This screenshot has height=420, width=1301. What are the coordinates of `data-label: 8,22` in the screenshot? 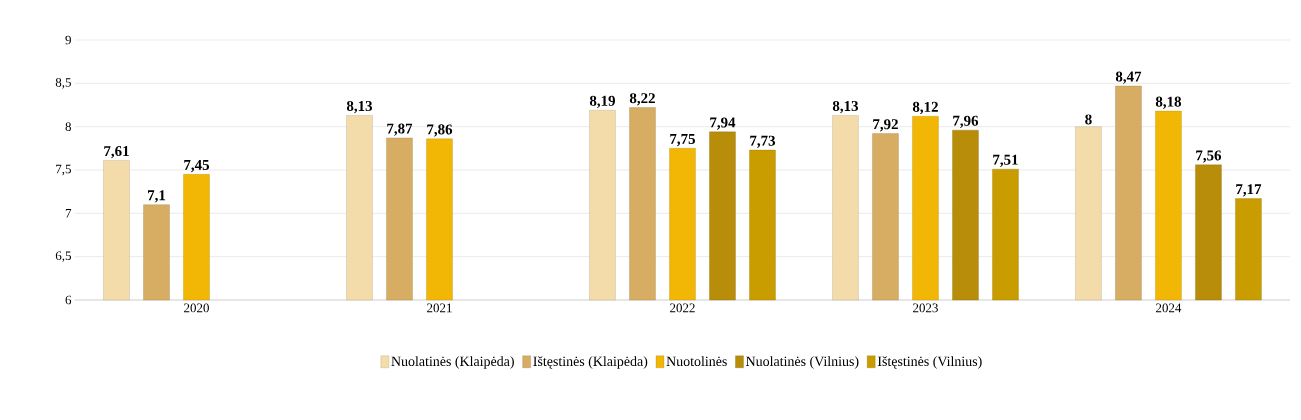 It's located at (642, 99).